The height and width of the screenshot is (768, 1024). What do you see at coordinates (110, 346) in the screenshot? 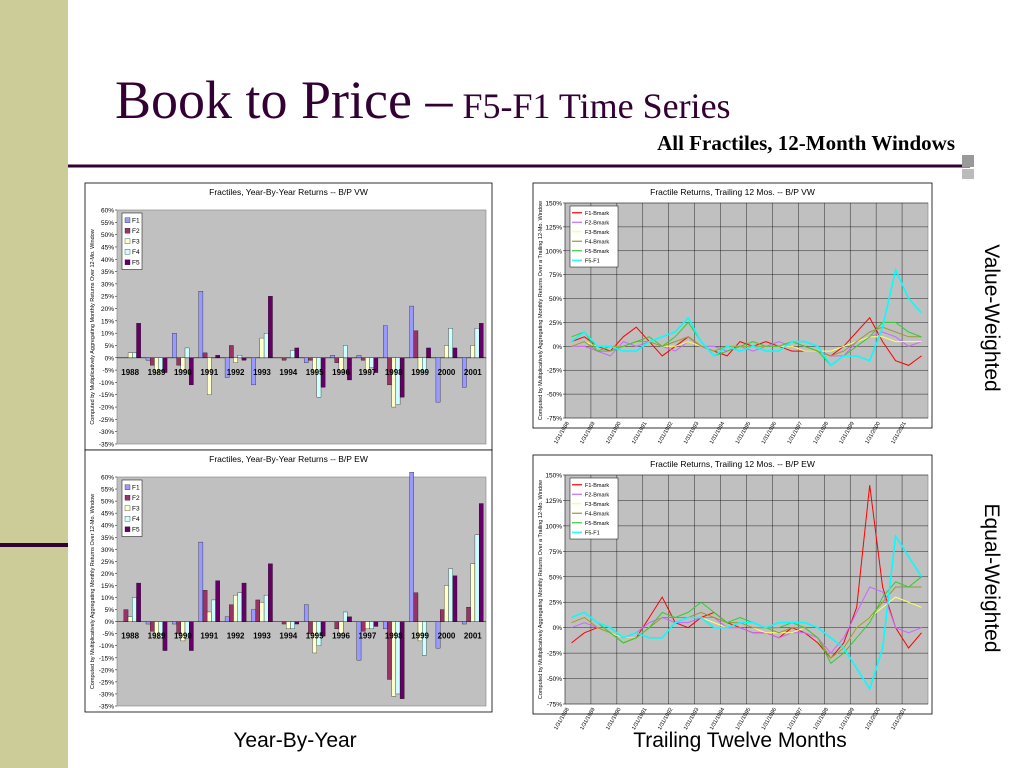
I see `y-tick-label: 5%` at bounding box center [110, 346].